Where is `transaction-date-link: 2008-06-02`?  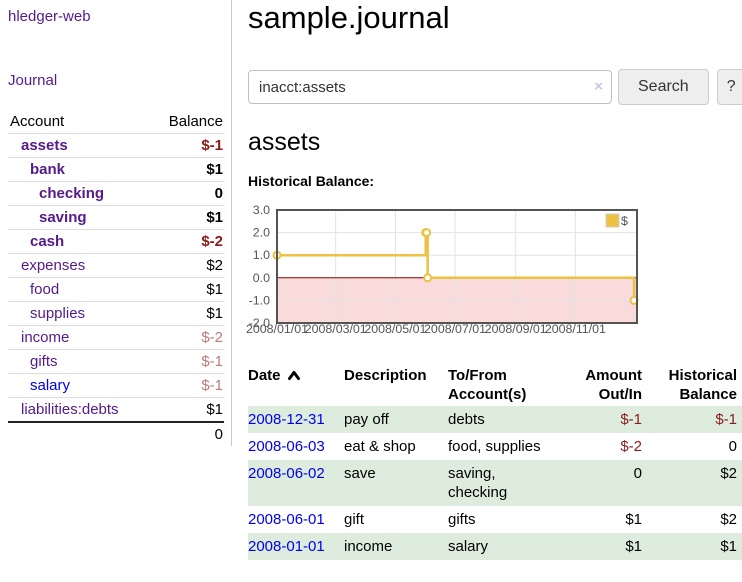
transaction-date-link: 2008-06-02 is located at coordinates (286, 473).